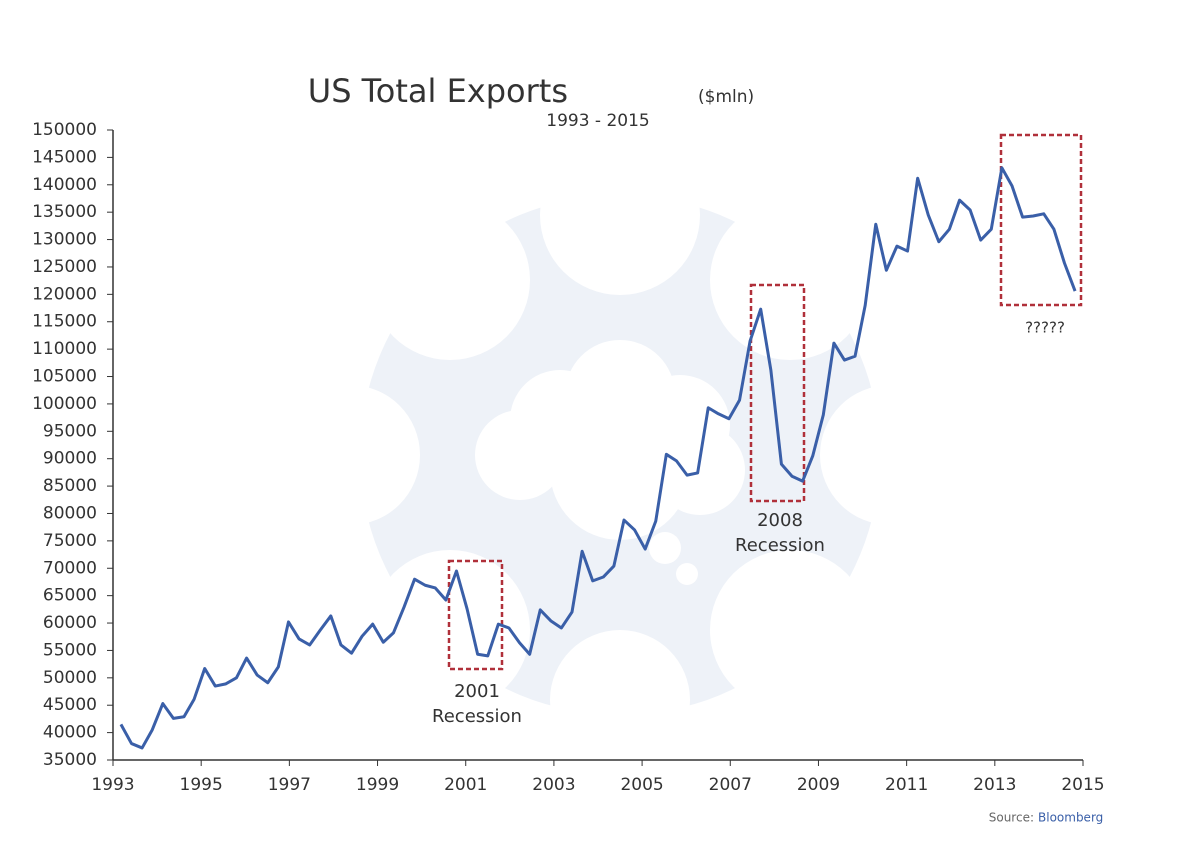 The height and width of the screenshot is (849, 1200). What do you see at coordinates (70, 513) in the screenshot?
I see `y-tick-label: 80000` at bounding box center [70, 513].